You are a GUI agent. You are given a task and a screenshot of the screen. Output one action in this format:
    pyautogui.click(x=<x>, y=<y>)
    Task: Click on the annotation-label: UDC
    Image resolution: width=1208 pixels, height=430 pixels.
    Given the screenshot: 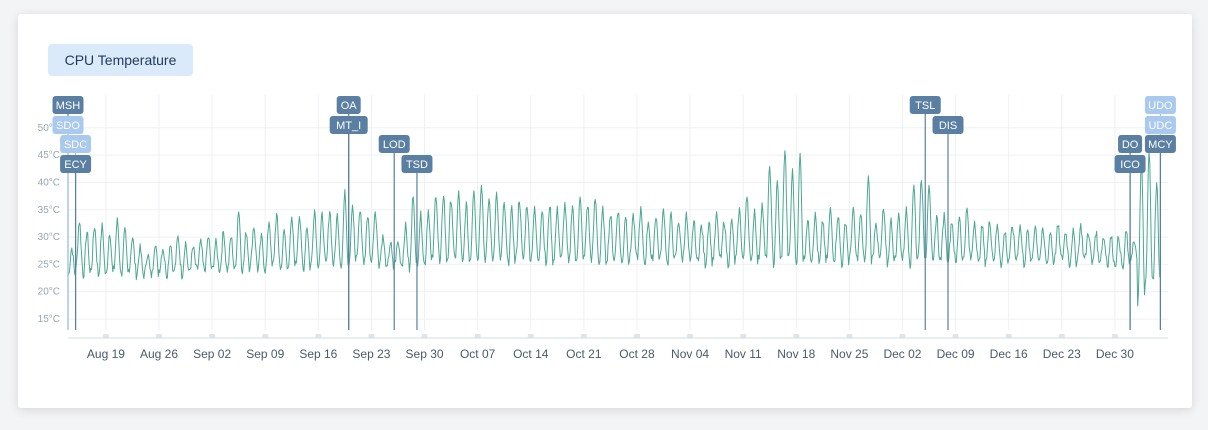 What is the action you would take?
    pyautogui.click(x=1160, y=126)
    